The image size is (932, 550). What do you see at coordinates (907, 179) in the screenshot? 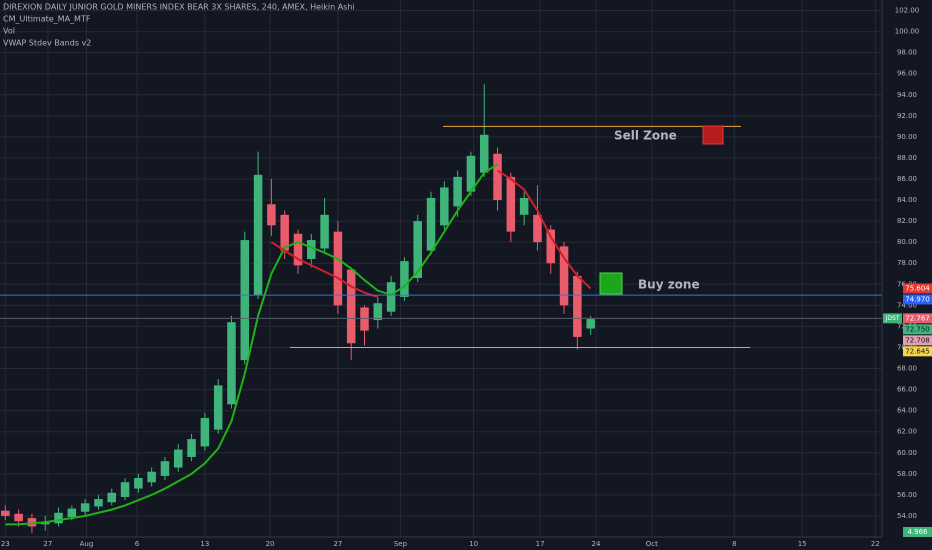
I see `y-tick-label: 86.00` at bounding box center [907, 179].